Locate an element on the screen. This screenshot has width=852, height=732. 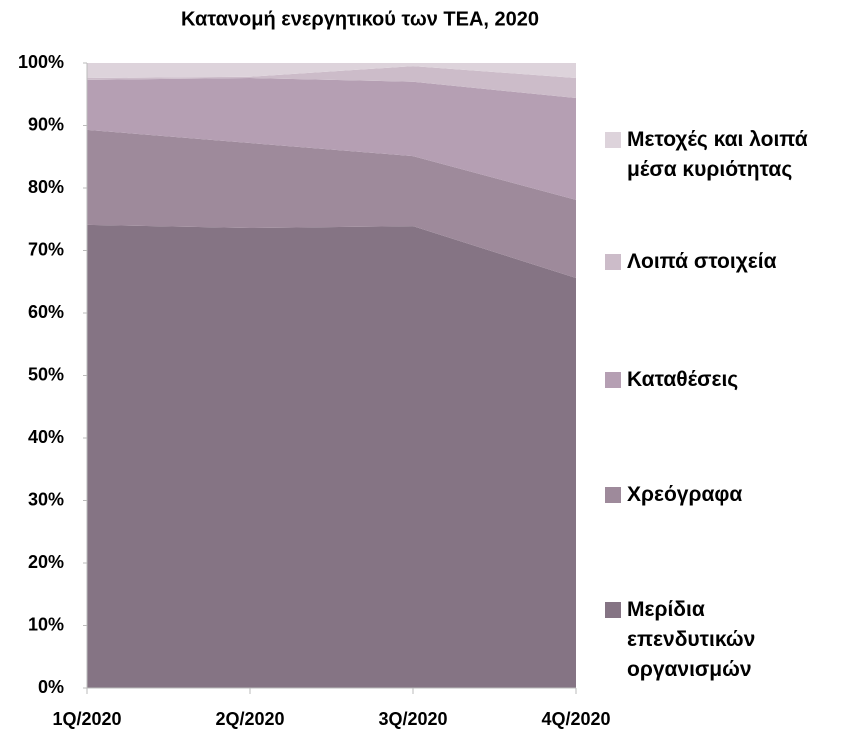
y-tick-label: 0% is located at coordinates (51, 687).